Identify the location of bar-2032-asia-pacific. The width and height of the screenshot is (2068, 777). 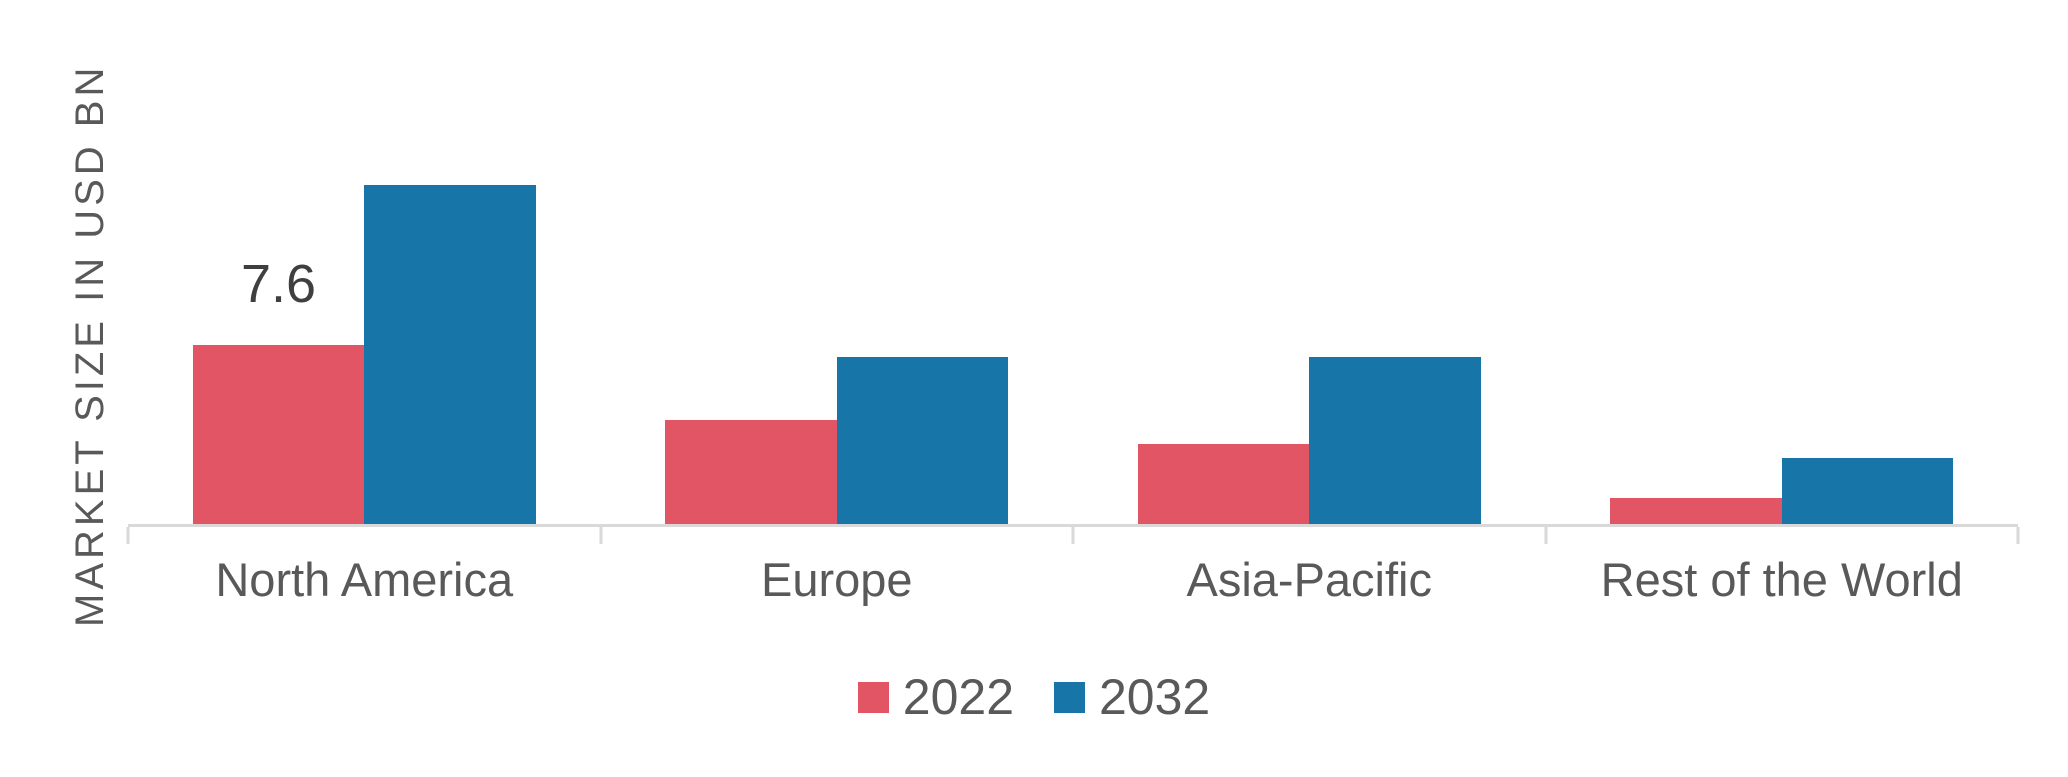
(1395, 440).